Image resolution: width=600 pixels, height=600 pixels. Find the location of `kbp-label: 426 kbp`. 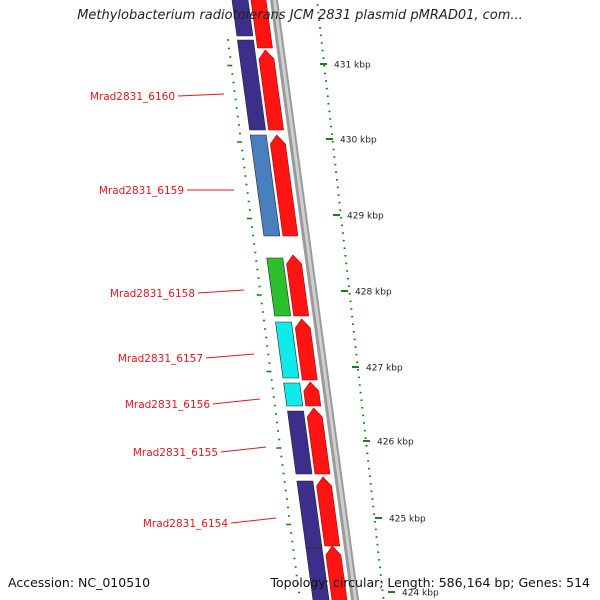

kbp-label: 426 kbp is located at coordinates (395, 443).